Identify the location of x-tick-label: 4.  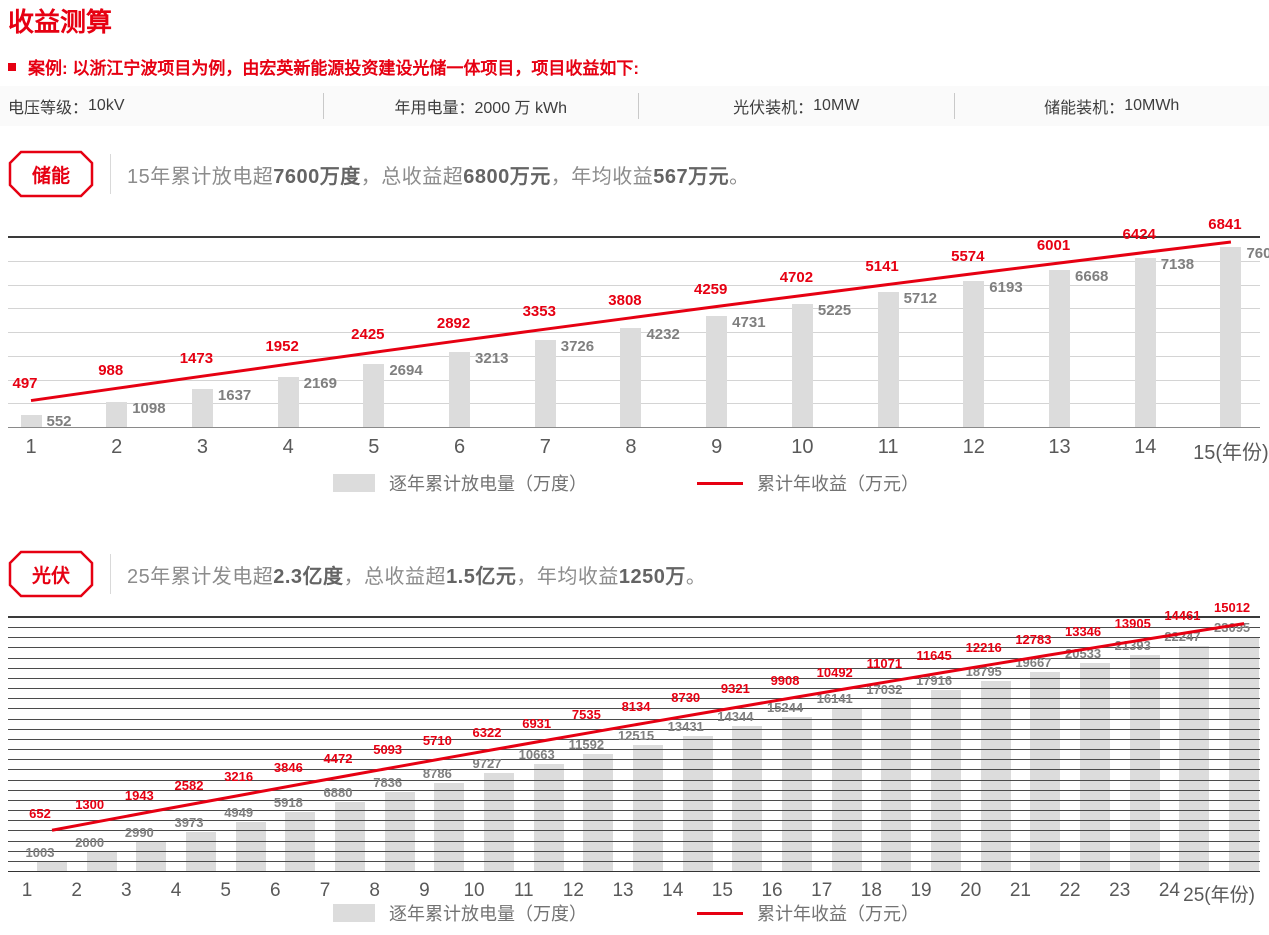
(288, 447).